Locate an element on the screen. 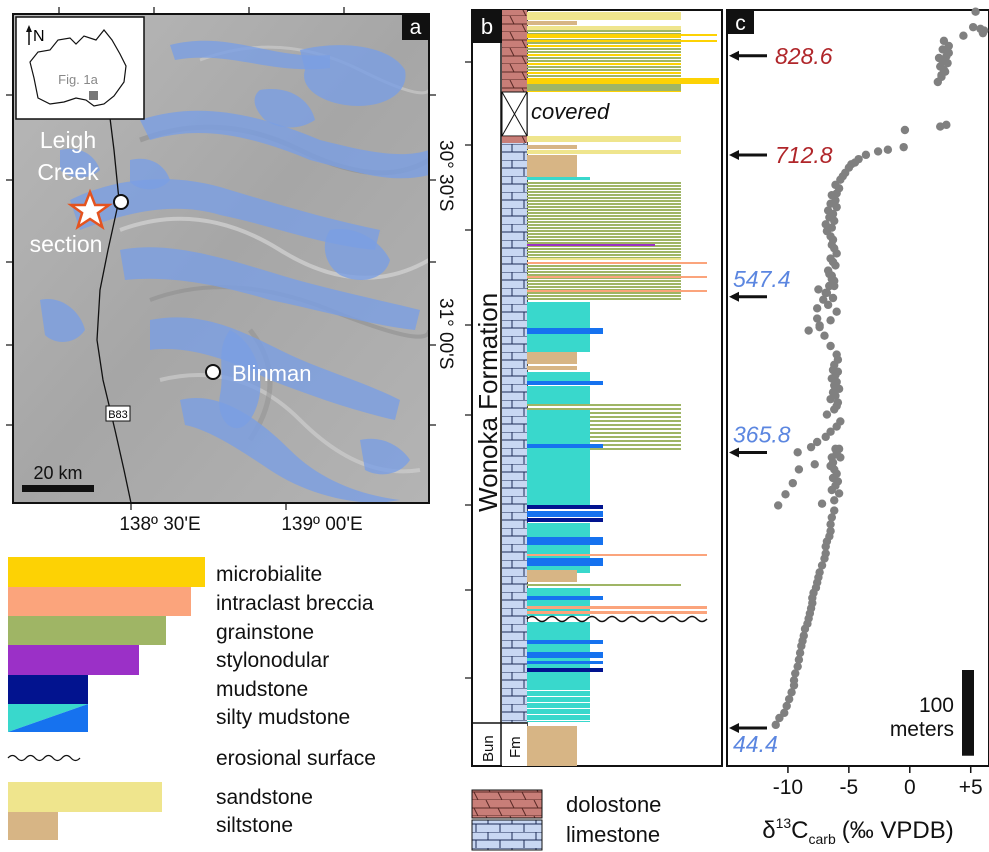  legend-swatch-sandstone is located at coordinates (85, 797).